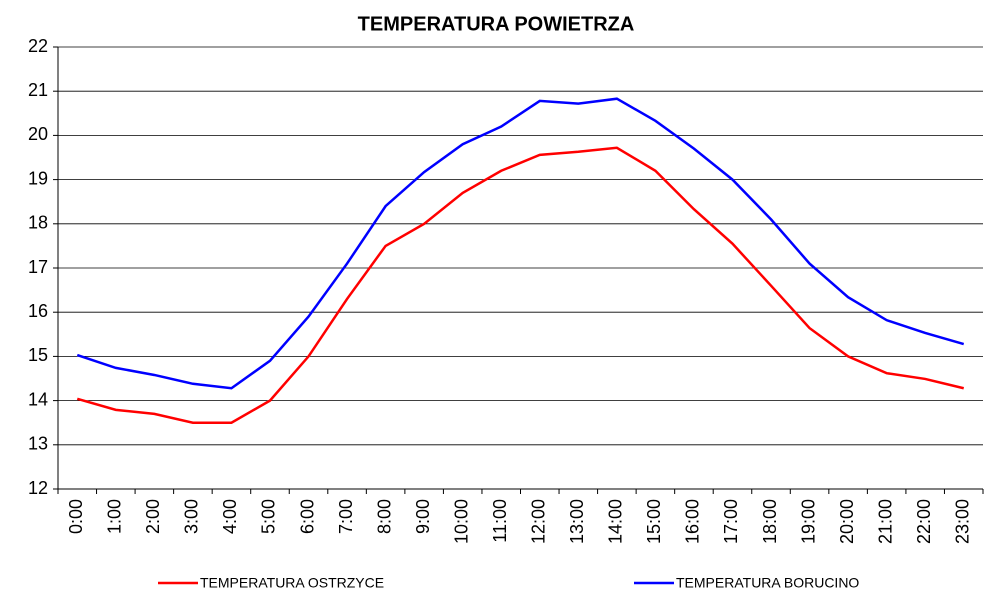 This screenshot has width=993, height=599. Describe the element at coordinates (962, 521) in the screenshot. I see `x-tick-label: 23:00` at that location.